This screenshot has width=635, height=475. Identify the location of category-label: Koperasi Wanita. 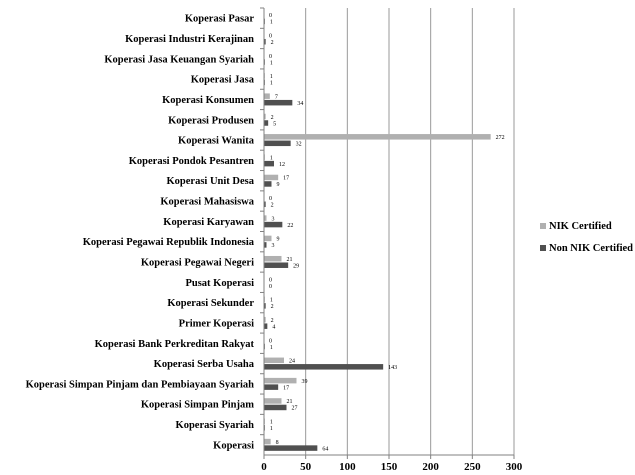
(216, 141).